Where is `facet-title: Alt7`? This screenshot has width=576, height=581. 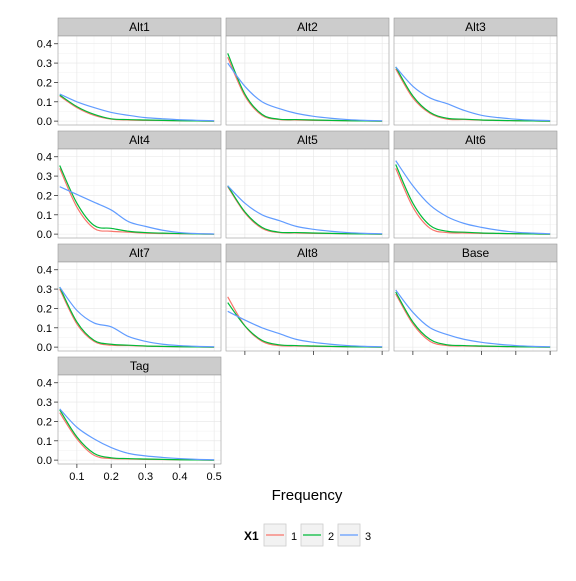
facet-title: Alt7 is located at coordinates (139, 253).